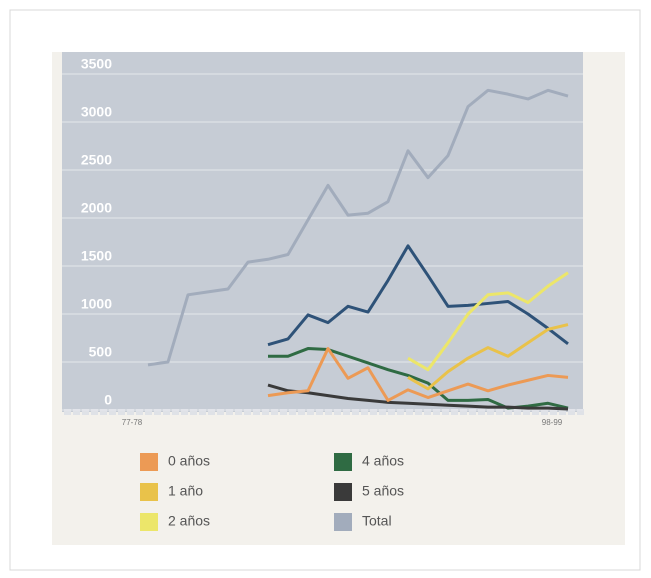 Image resolution: width=651 pixels, height=578 pixels. What do you see at coordinates (189, 461) in the screenshot?
I see `legend-label: 0 años` at bounding box center [189, 461].